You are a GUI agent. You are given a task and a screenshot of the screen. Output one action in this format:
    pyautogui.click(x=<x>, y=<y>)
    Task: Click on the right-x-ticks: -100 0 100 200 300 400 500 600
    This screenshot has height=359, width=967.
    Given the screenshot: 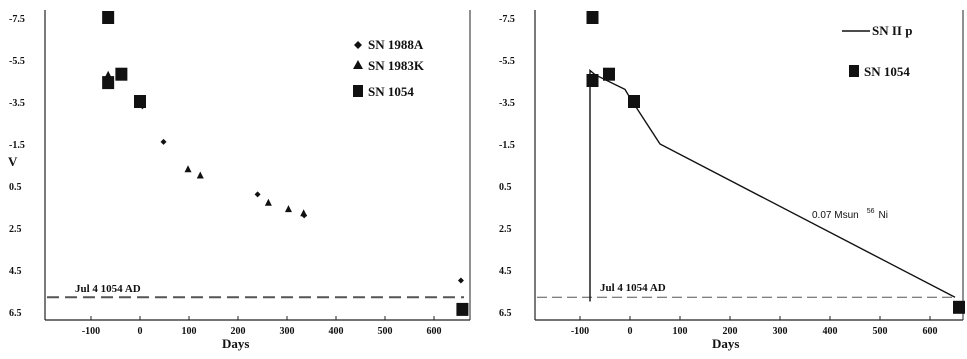 What is the action you would take?
    pyautogui.click(x=754, y=326)
    